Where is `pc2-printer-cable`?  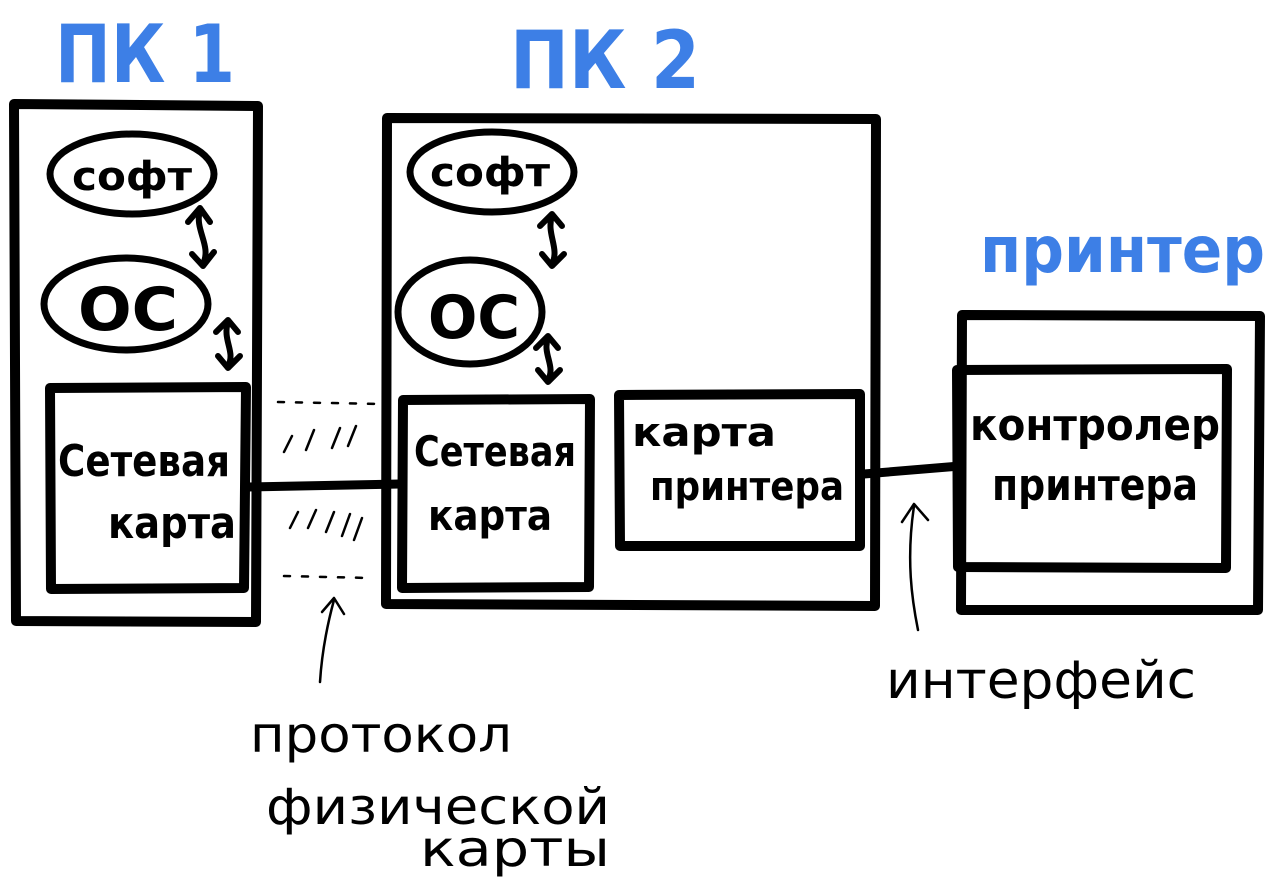
pc2-printer-cable is located at coordinates (912, 470).